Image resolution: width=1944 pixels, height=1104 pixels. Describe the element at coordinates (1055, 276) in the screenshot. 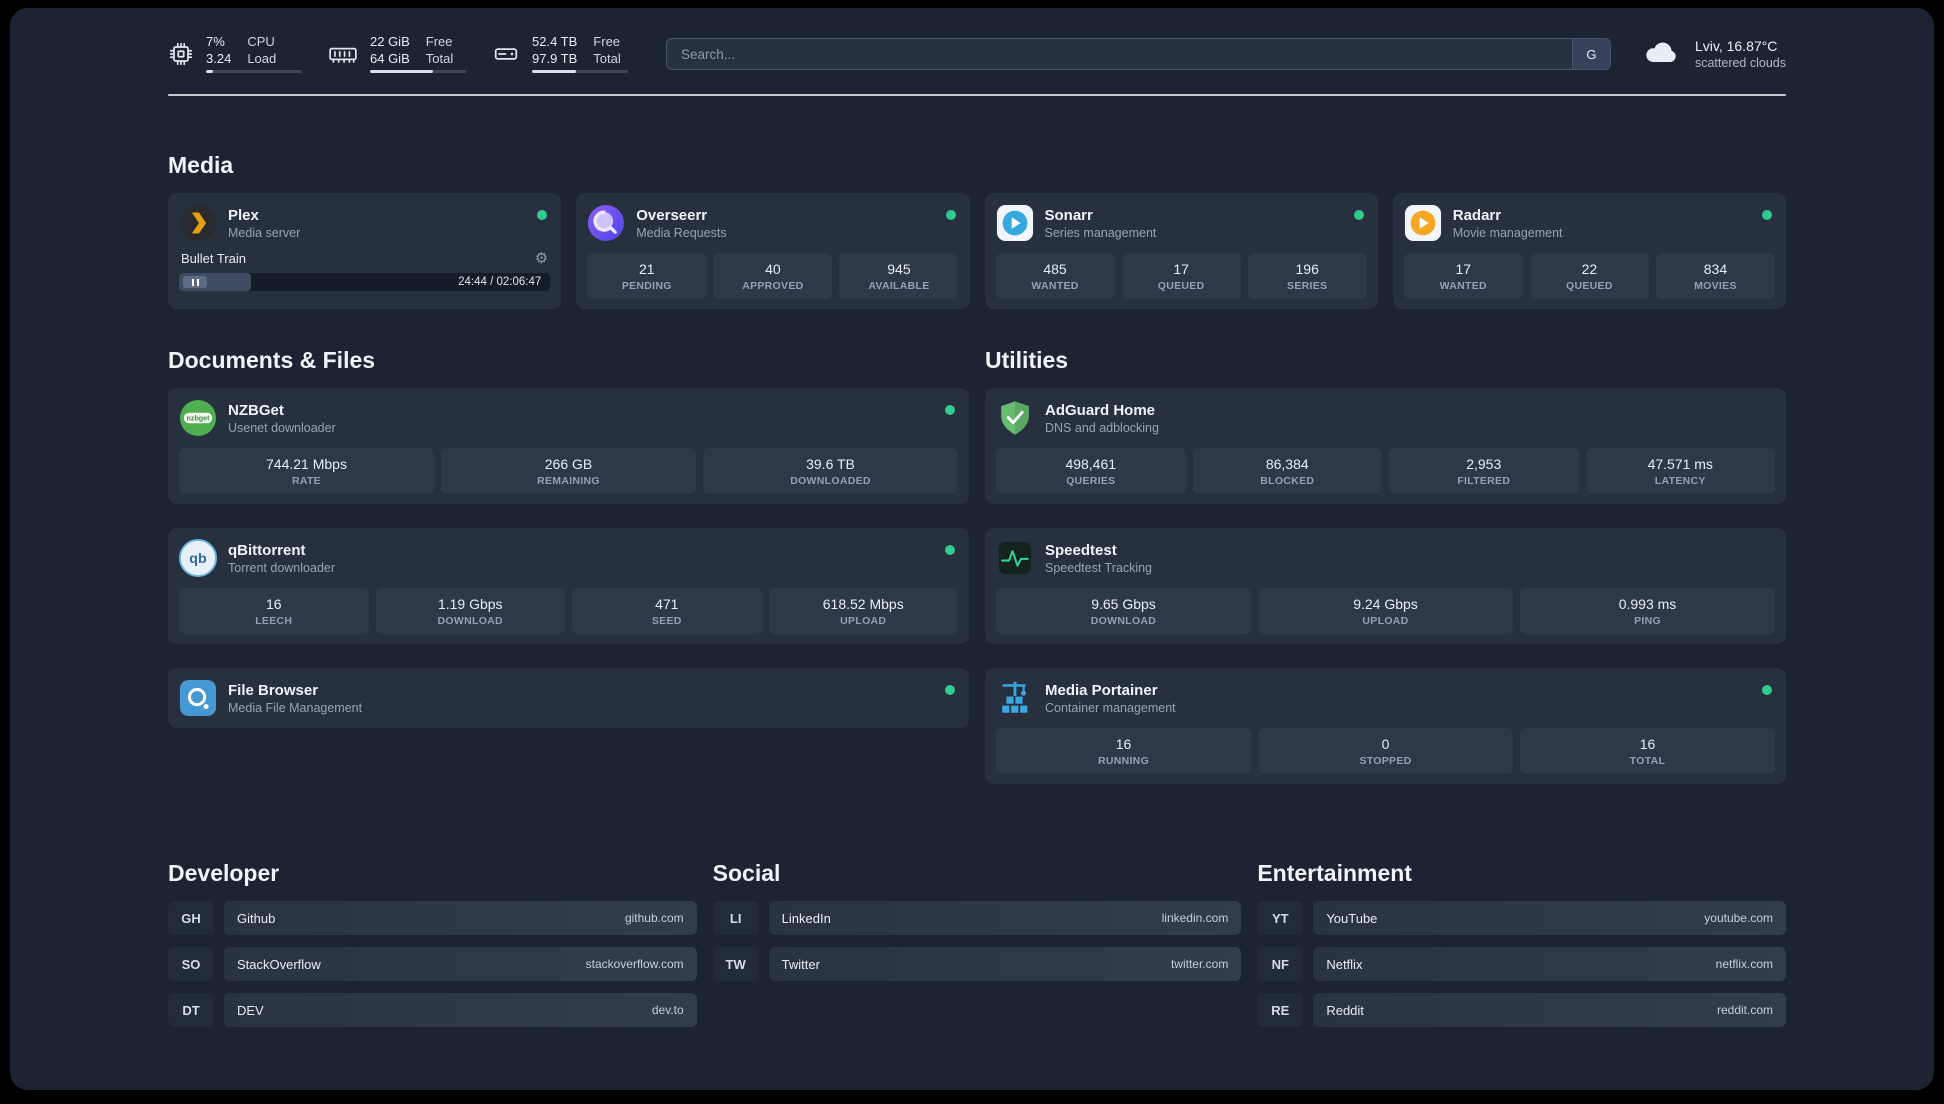

I see `stat-wanted: 485 WANTED` at that location.